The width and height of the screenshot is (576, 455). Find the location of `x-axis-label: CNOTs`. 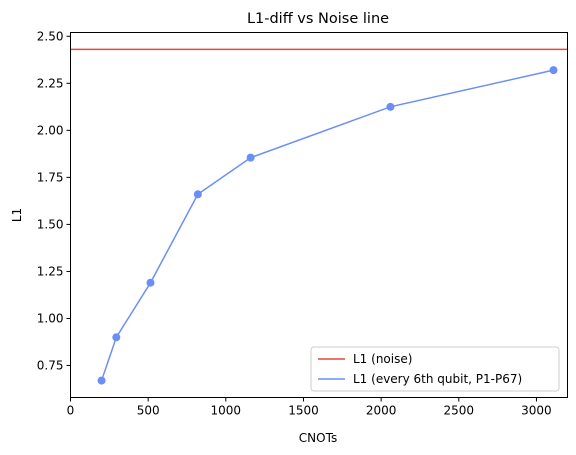

x-axis-label: CNOTs is located at coordinates (318, 438).